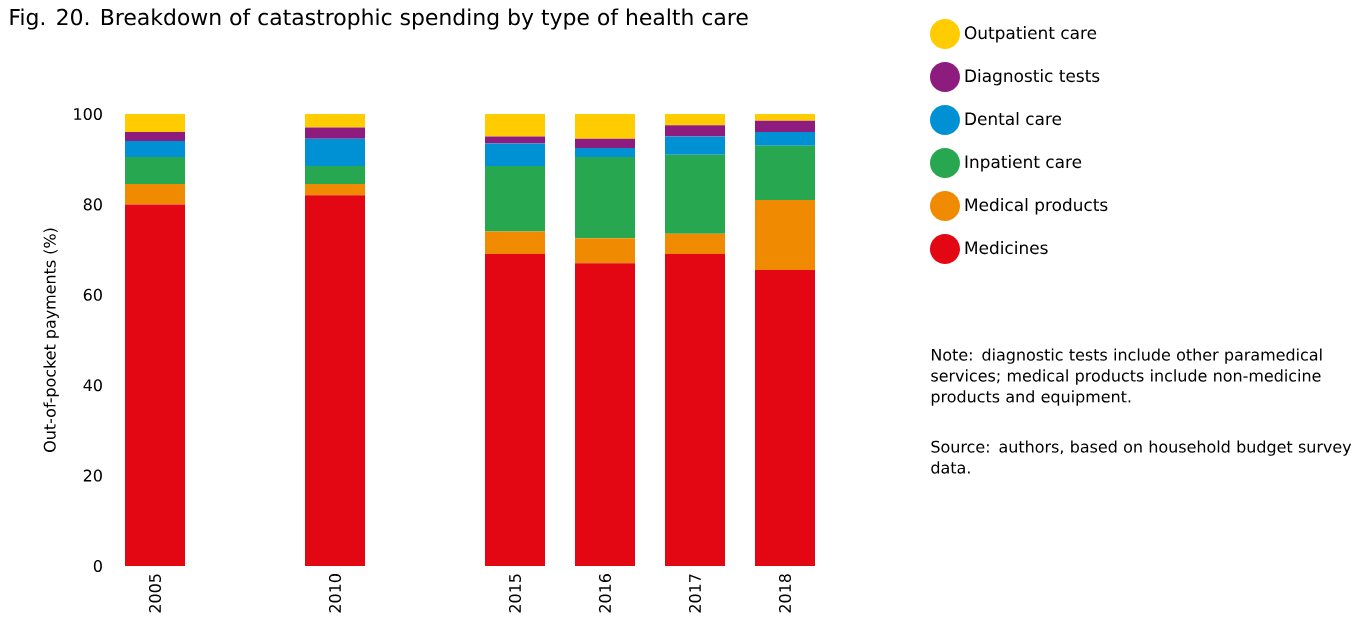 Image resolution: width=1369 pixels, height=634 pixels. I want to click on x-tick-label: 2017, so click(695, 593).